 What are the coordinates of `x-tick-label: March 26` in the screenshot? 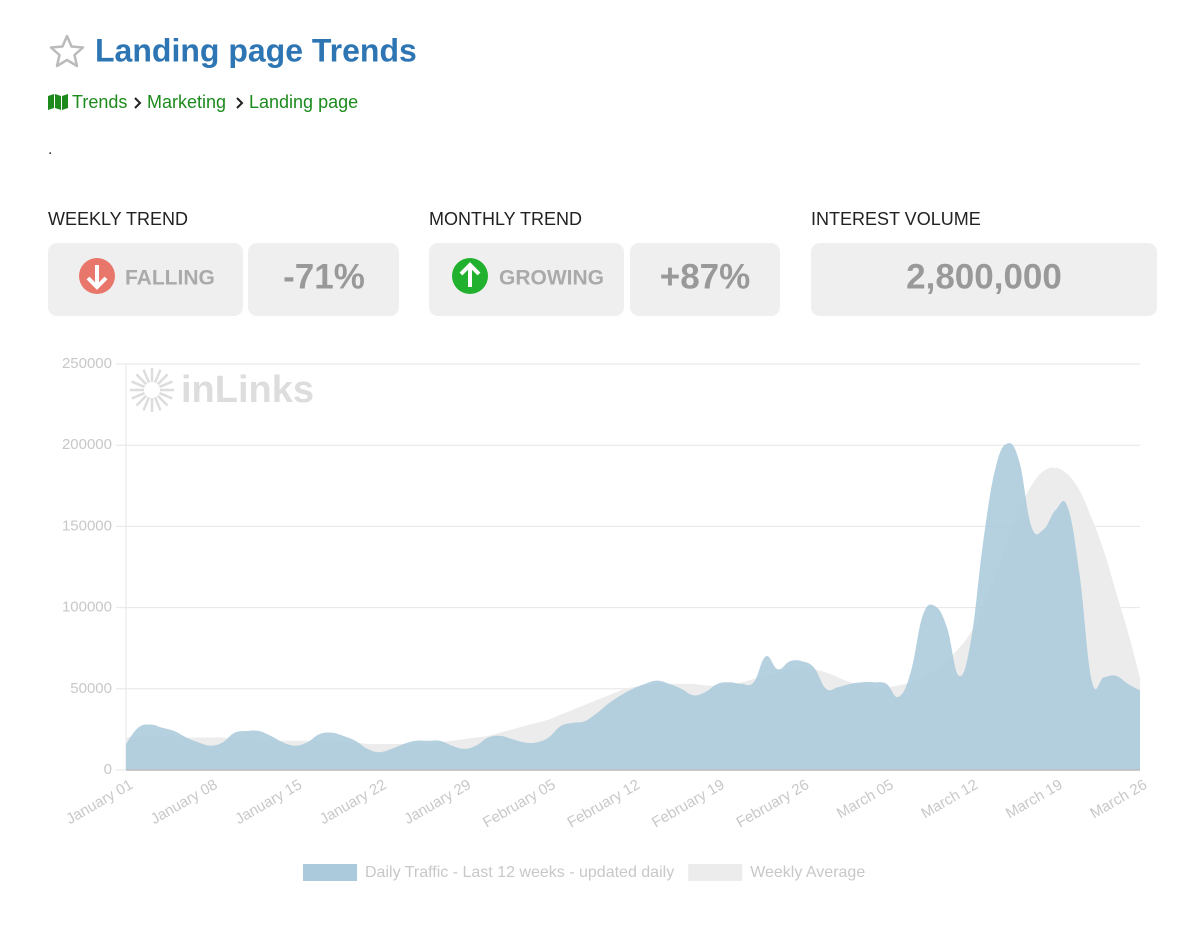 It's located at (1118, 799).